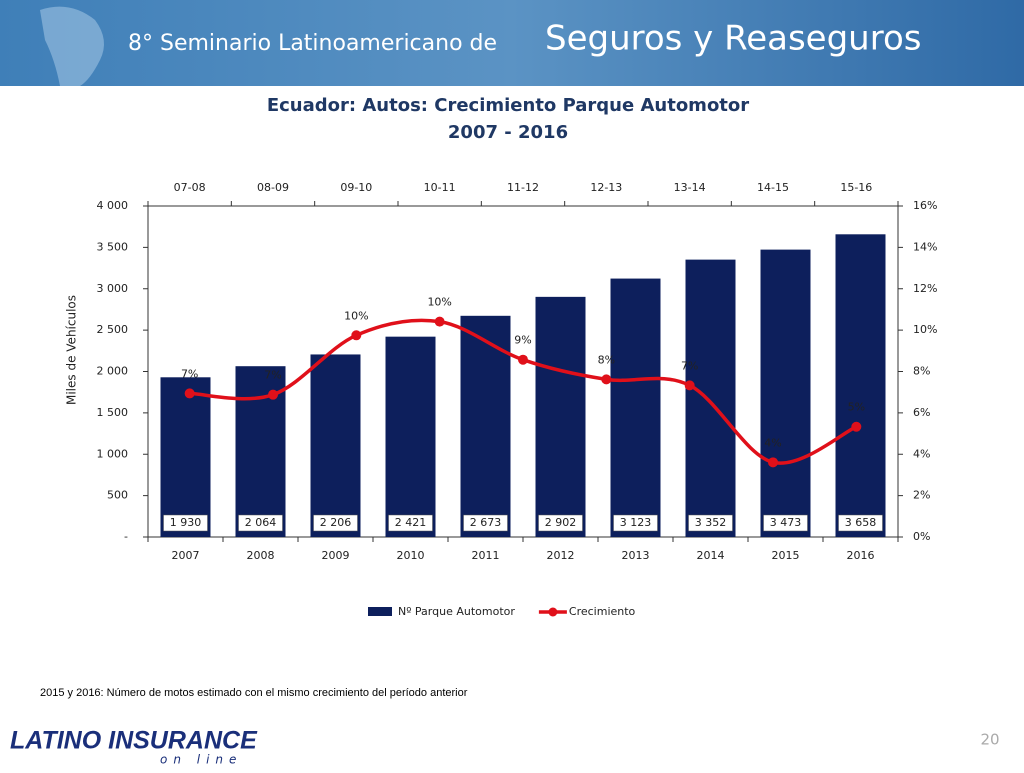 This screenshot has height=773, width=1024. What do you see at coordinates (113, 288) in the screenshot?
I see `y-tick-label: 3 000` at bounding box center [113, 288].